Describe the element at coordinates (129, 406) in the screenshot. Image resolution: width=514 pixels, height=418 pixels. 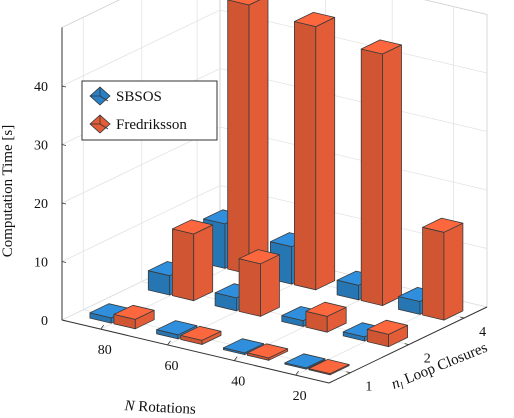
I see `x-axis-label-var: N` at that location.